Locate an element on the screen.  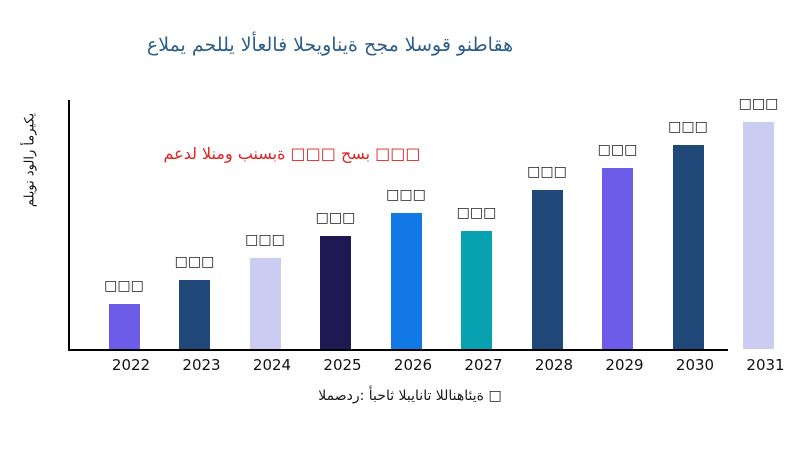
bar-2031 is located at coordinates (758, 235).